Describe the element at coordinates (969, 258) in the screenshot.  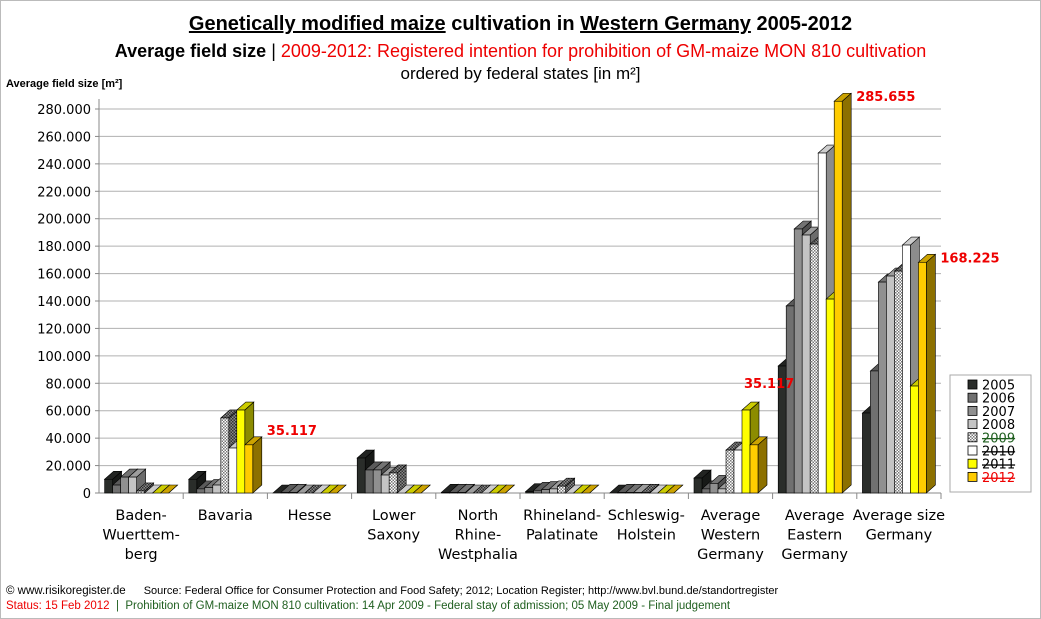
I see `data-label: 168.225` at that location.